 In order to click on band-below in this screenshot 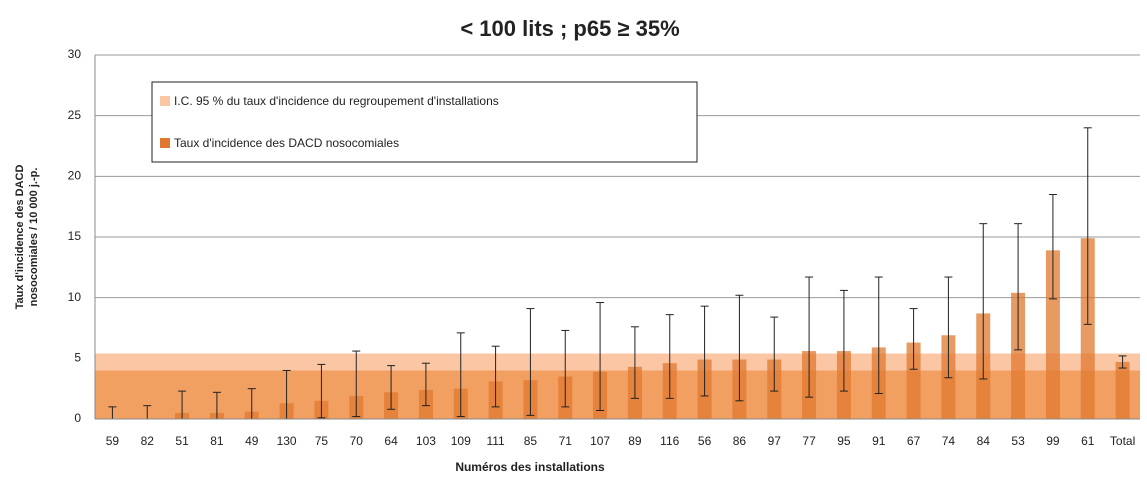, I will do `click(617, 394)`.